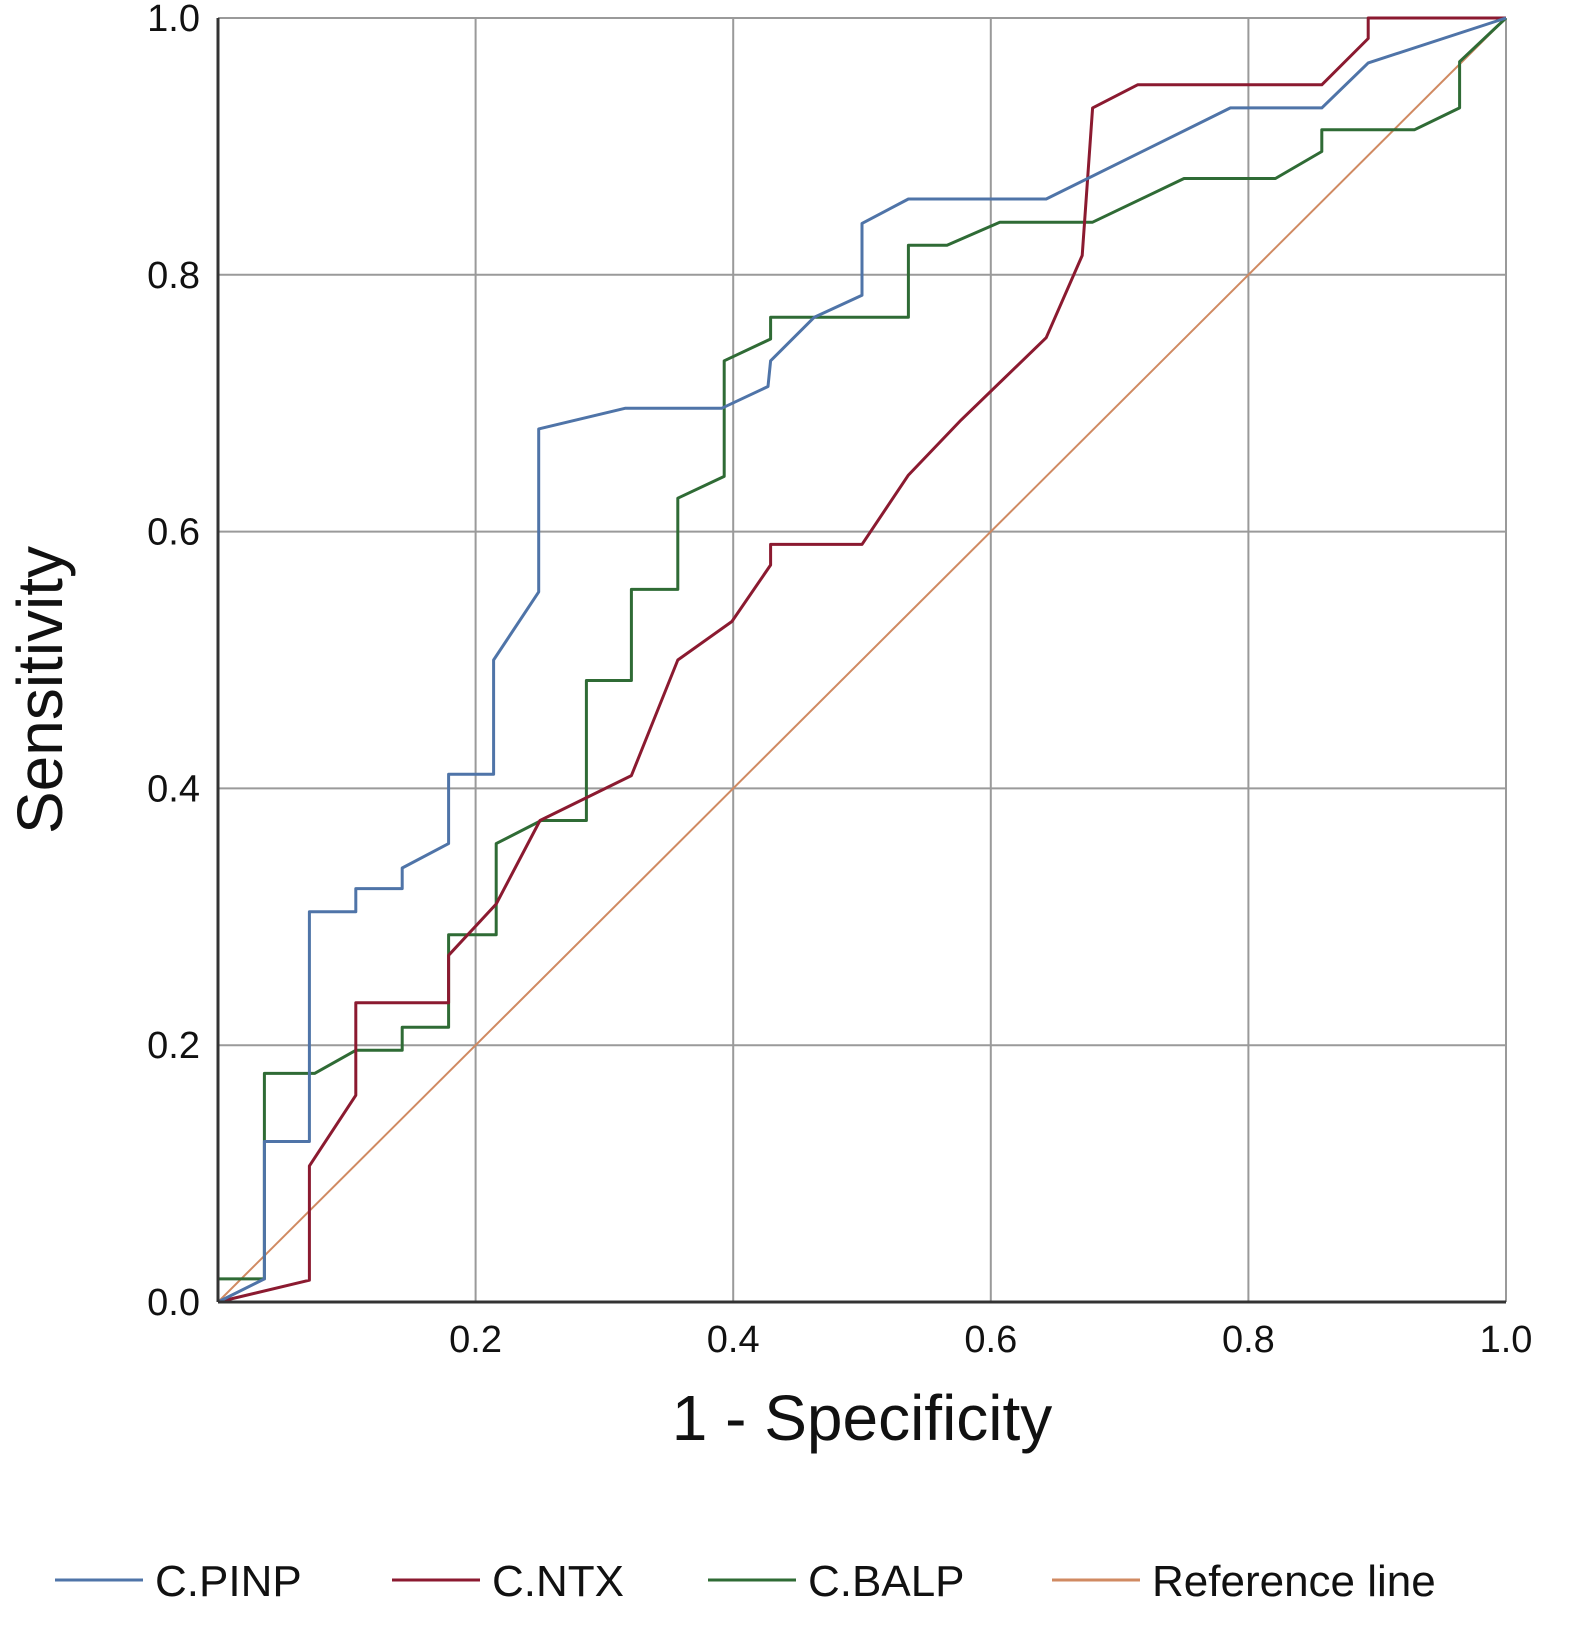 The width and height of the screenshot is (1591, 1633). I want to click on legend-label: C.NTX, so click(558, 1581).